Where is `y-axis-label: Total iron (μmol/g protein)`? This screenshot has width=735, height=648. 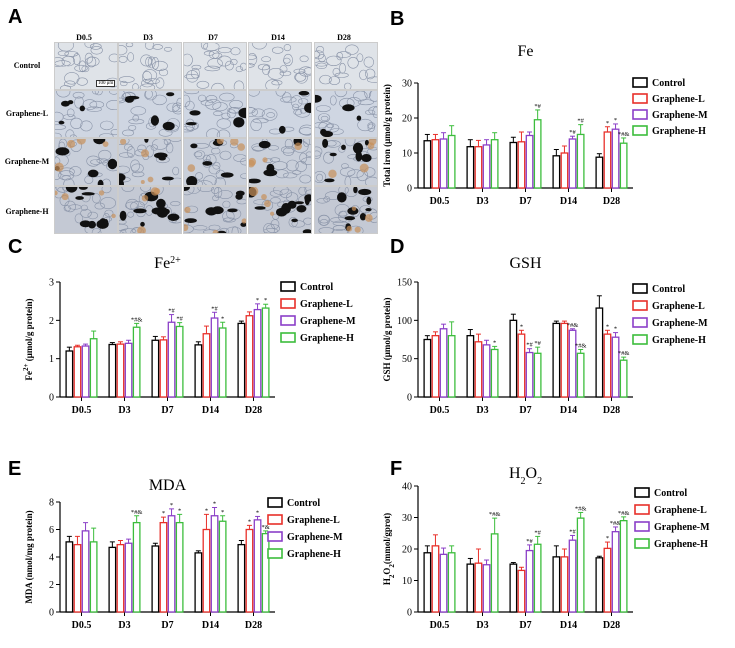 y-axis-label: Total iron (μmol/g protein) is located at coordinates (387, 135).